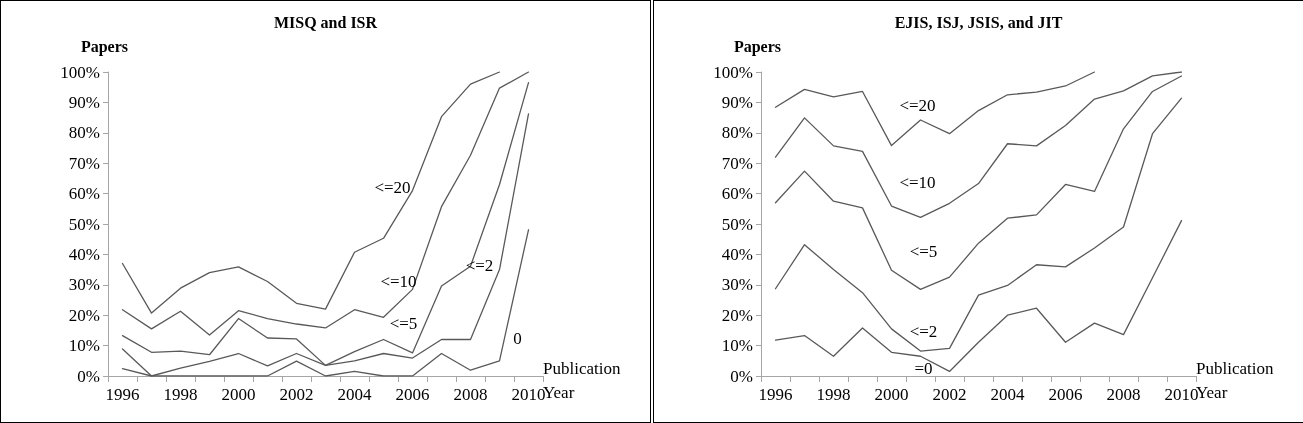 This screenshot has height=423, width=1303. I want to click on series-label: 0, so click(517, 339).